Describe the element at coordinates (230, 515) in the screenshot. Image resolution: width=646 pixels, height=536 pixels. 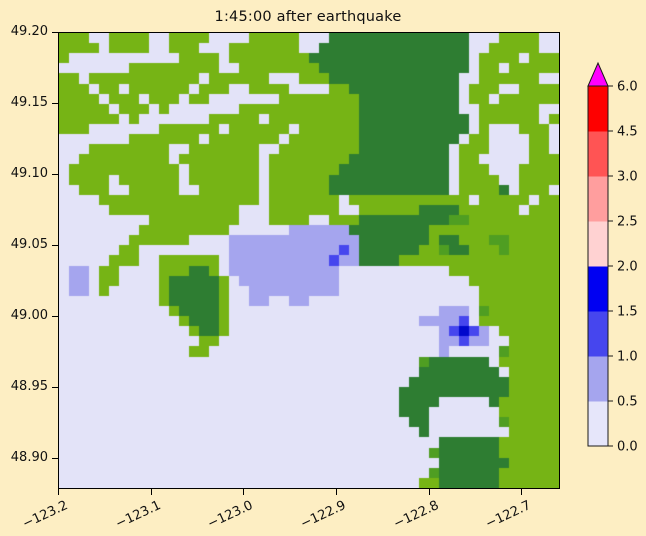
I see `x-tick-label: −123.0` at that location.